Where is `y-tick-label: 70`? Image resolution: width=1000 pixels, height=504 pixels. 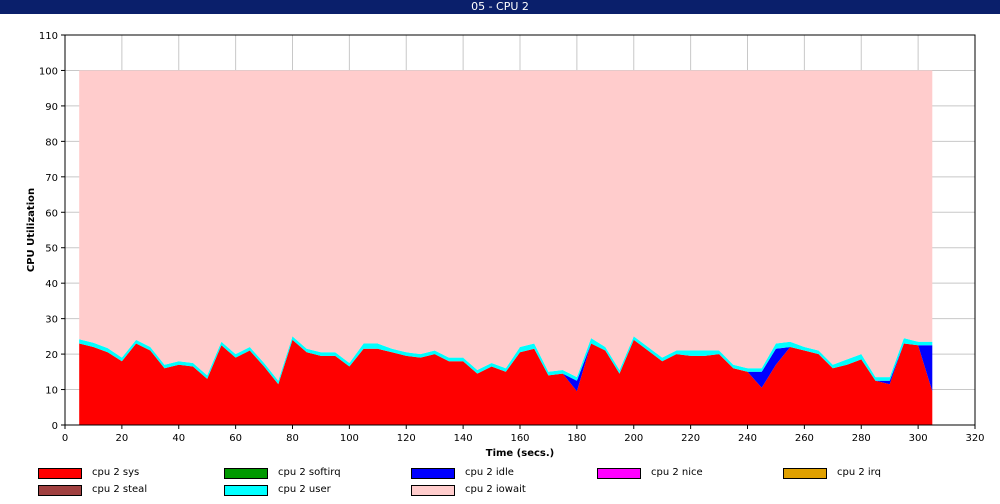 y-tick-label: 70 is located at coordinates (51, 178).